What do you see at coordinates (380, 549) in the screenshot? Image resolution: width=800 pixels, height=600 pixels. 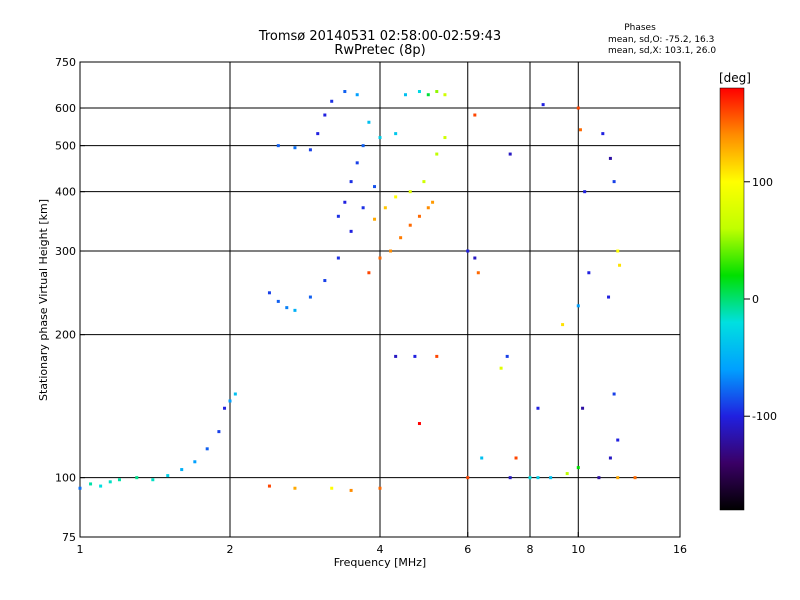 I see `x-tick-label: 4` at bounding box center [380, 549].